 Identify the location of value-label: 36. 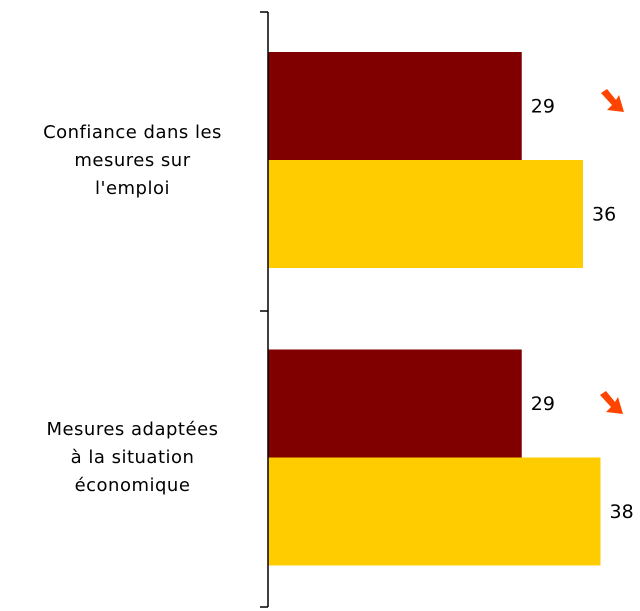
(604, 215).